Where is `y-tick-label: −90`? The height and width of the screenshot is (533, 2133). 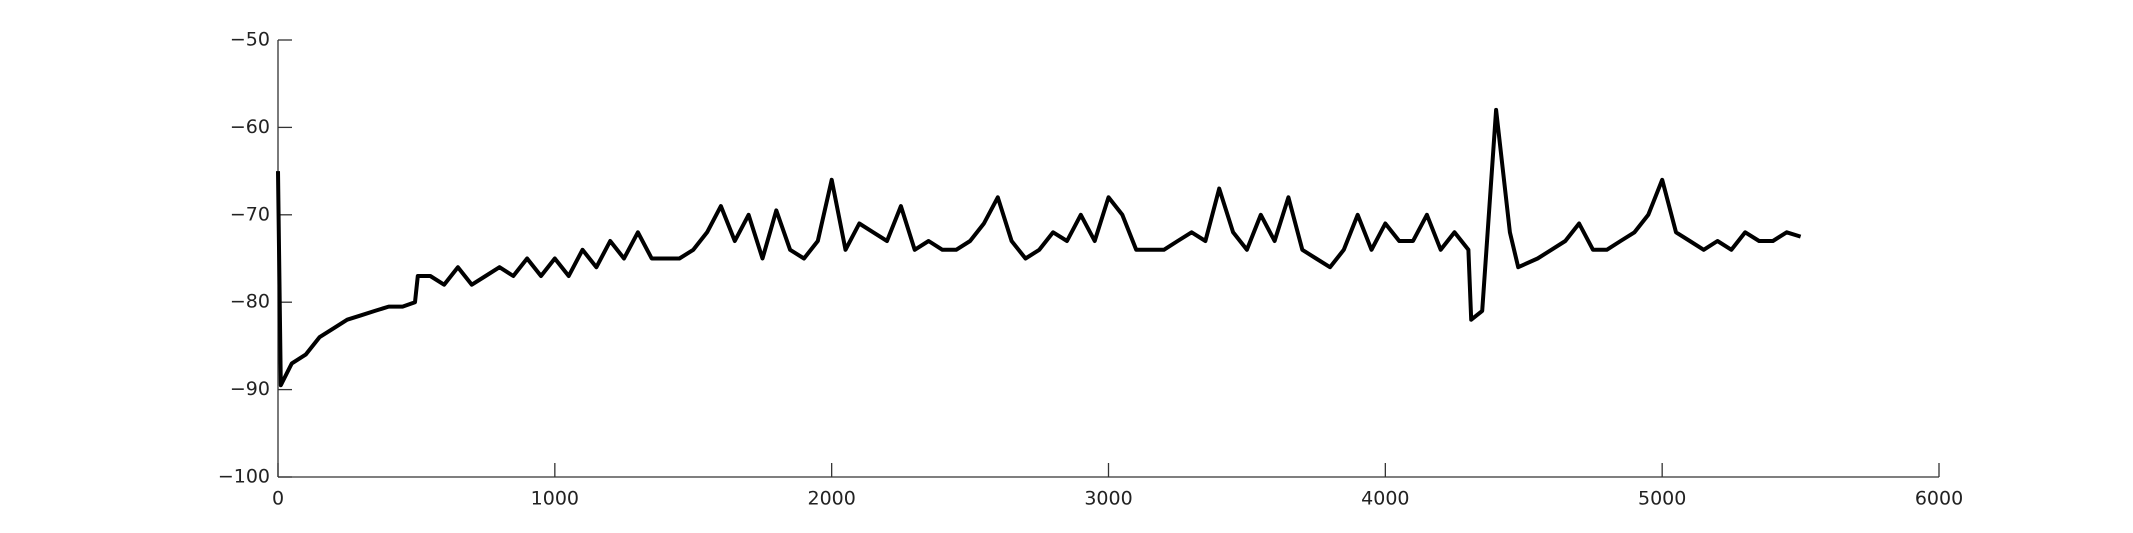 y-tick-label: −90 is located at coordinates (250, 389).